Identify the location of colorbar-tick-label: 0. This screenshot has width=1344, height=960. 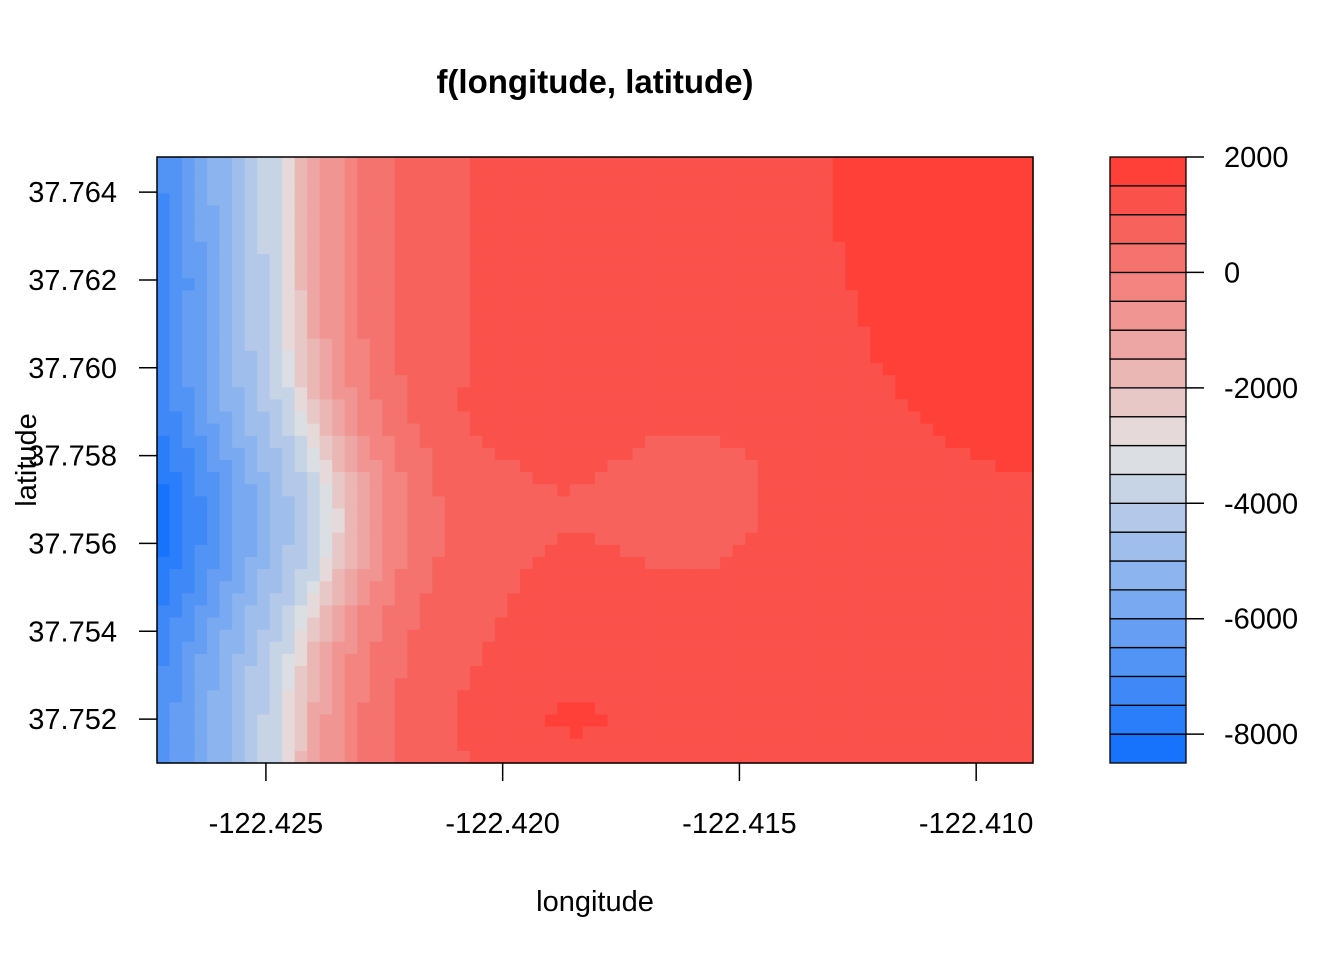
(1232, 273).